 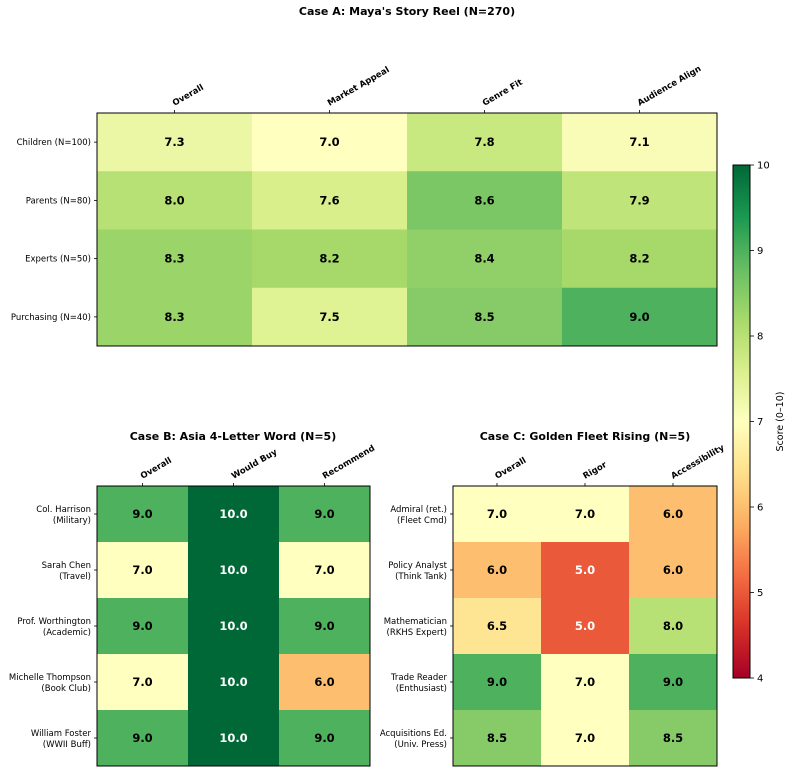 What do you see at coordinates (418, 515) in the screenshot?
I see `row-label: Admiral (ret.) (Fleet Cmd)` at bounding box center [418, 515].